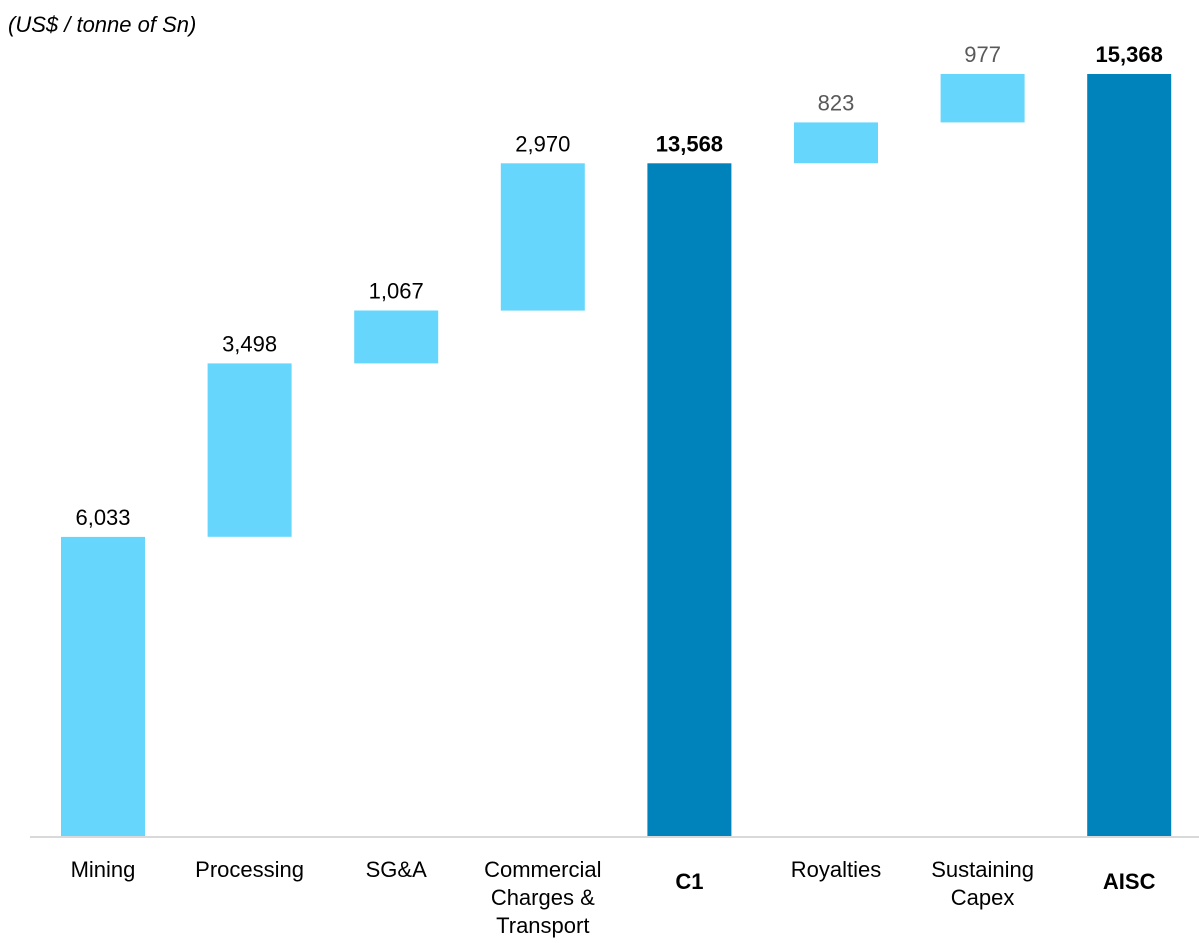 This screenshot has height=943, width=1199. Describe the element at coordinates (982, 883) in the screenshot. I see `category-label: Sustaining Capex` at that location.